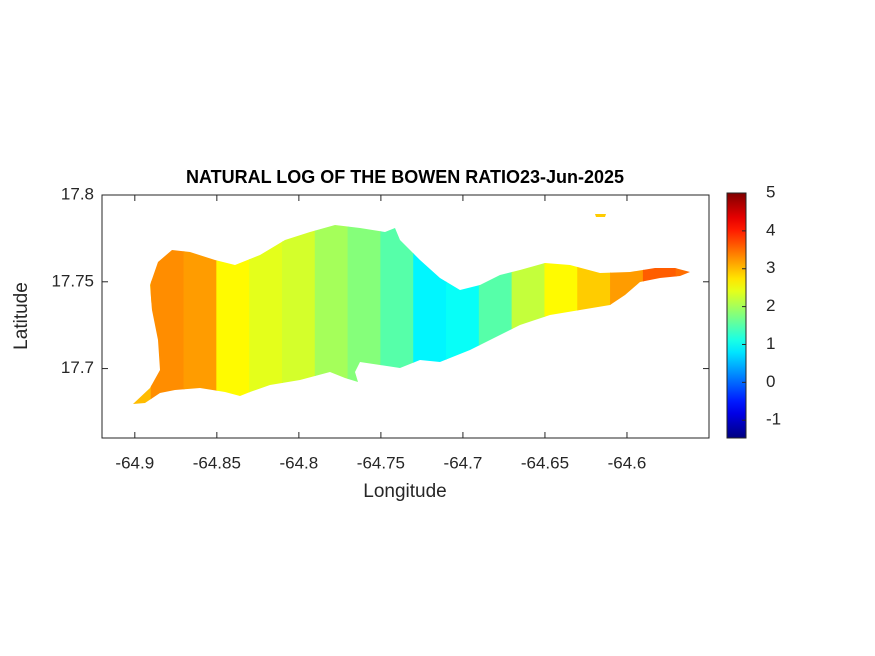 The height and width of the screenshot is (656, 875). What do you see at coordinates (404, 491) in the screenshot?
I see `x-axis-label: Longitude` at bounding box center [404, 491].